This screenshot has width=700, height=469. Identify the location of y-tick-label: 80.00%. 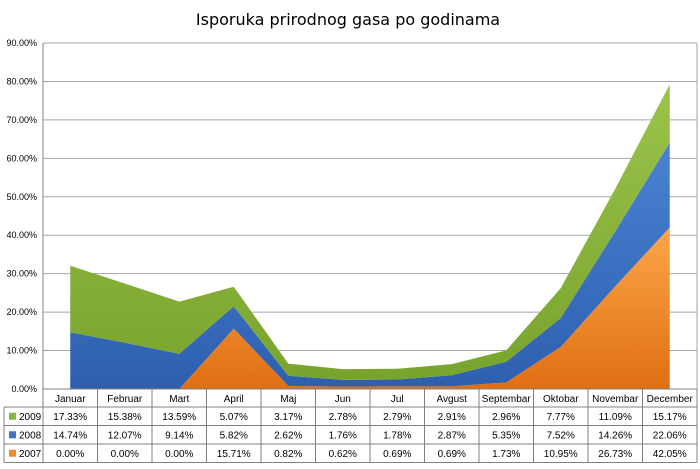
(21, 81).